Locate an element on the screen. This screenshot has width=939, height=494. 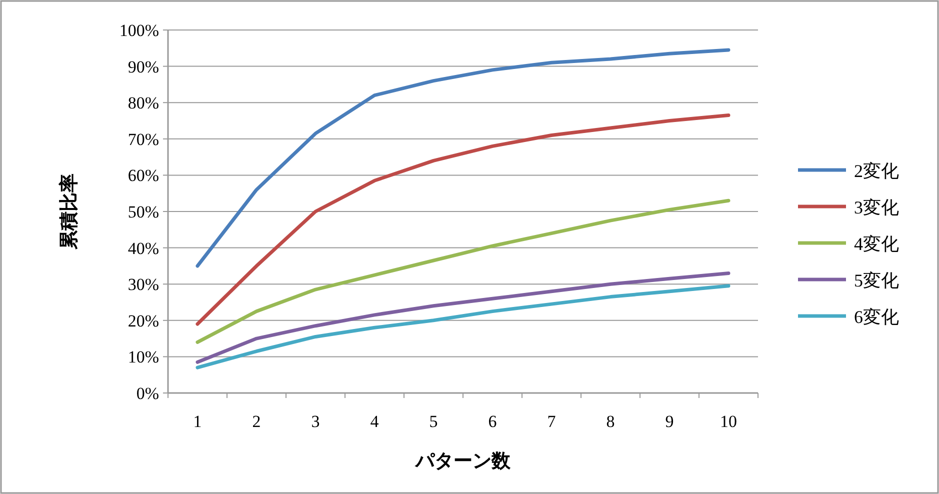
y-tick-label: 40% is located at coordinates (143, 248).